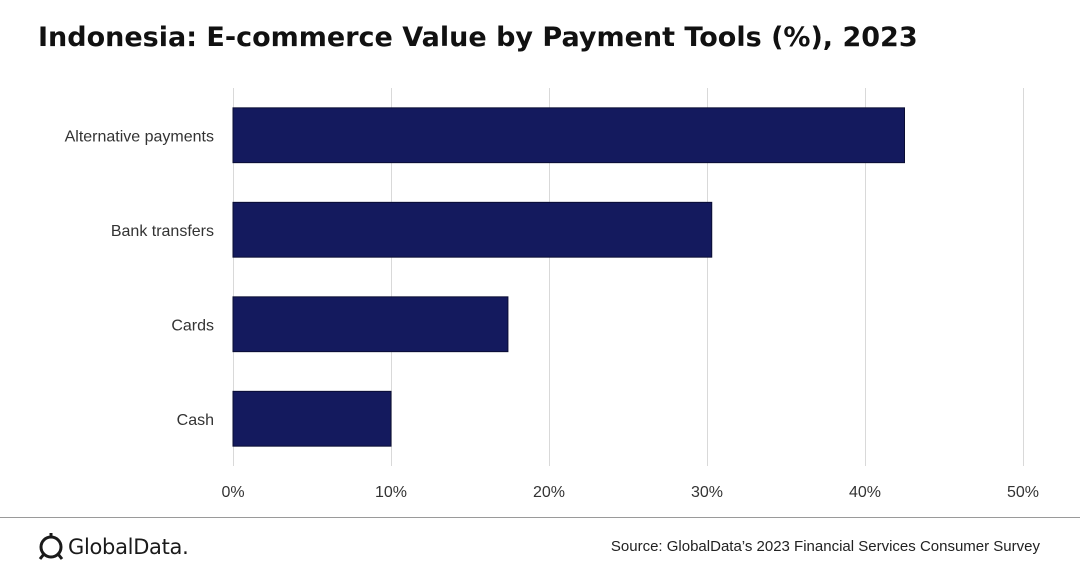 This screenshot has width=1080, height=579. I want to click on x-tick-label: 40%, so click(865, 492).